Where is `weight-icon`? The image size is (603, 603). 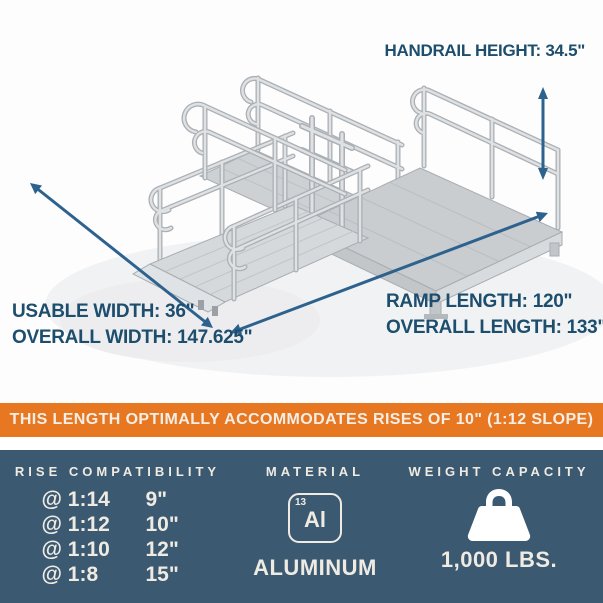
weight-icon is located at coordinates (499, 515).